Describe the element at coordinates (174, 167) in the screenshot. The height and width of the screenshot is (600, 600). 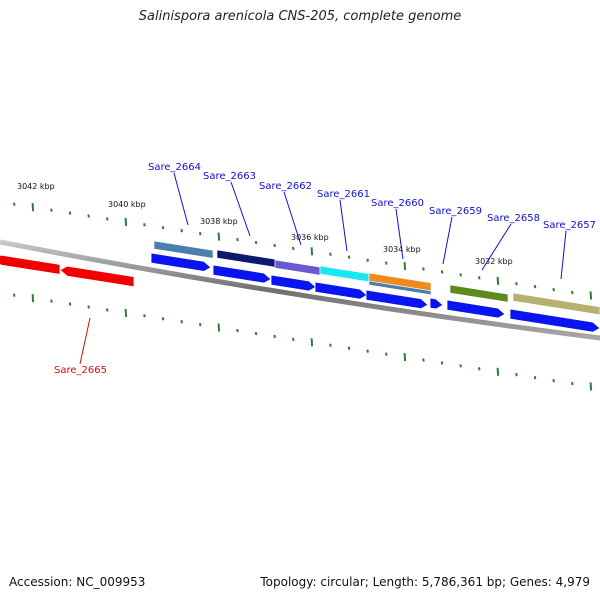
I see `gene-label: Sare_2664` at that location.